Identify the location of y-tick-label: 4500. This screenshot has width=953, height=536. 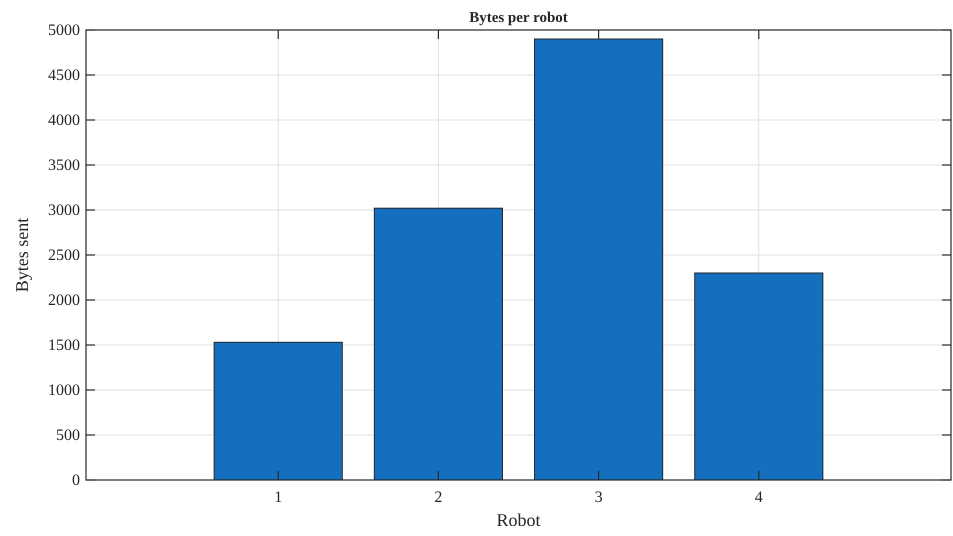
(64, 75).